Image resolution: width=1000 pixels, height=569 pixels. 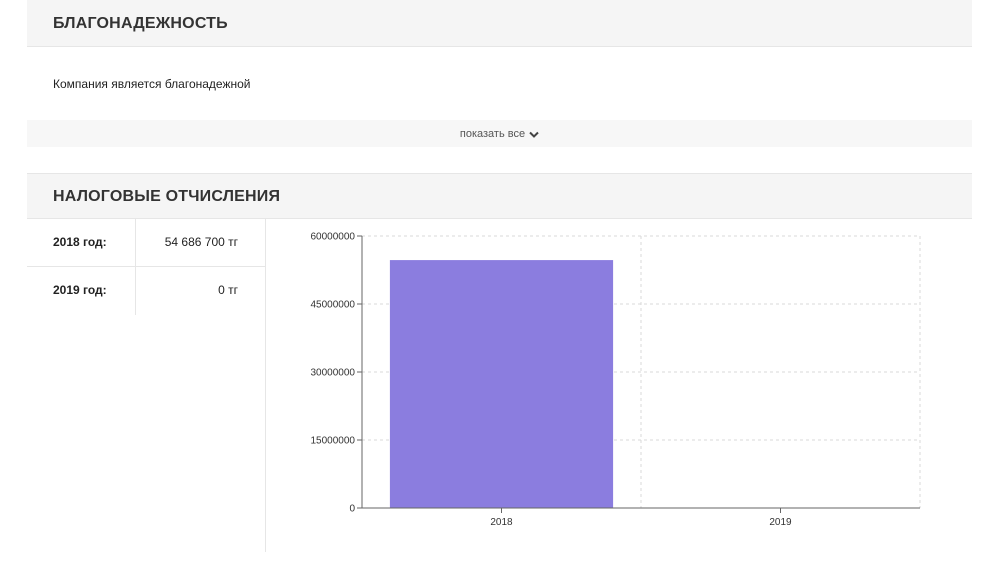 I want to click on y-tick-label: 60000000, so click(x=333, y=237).